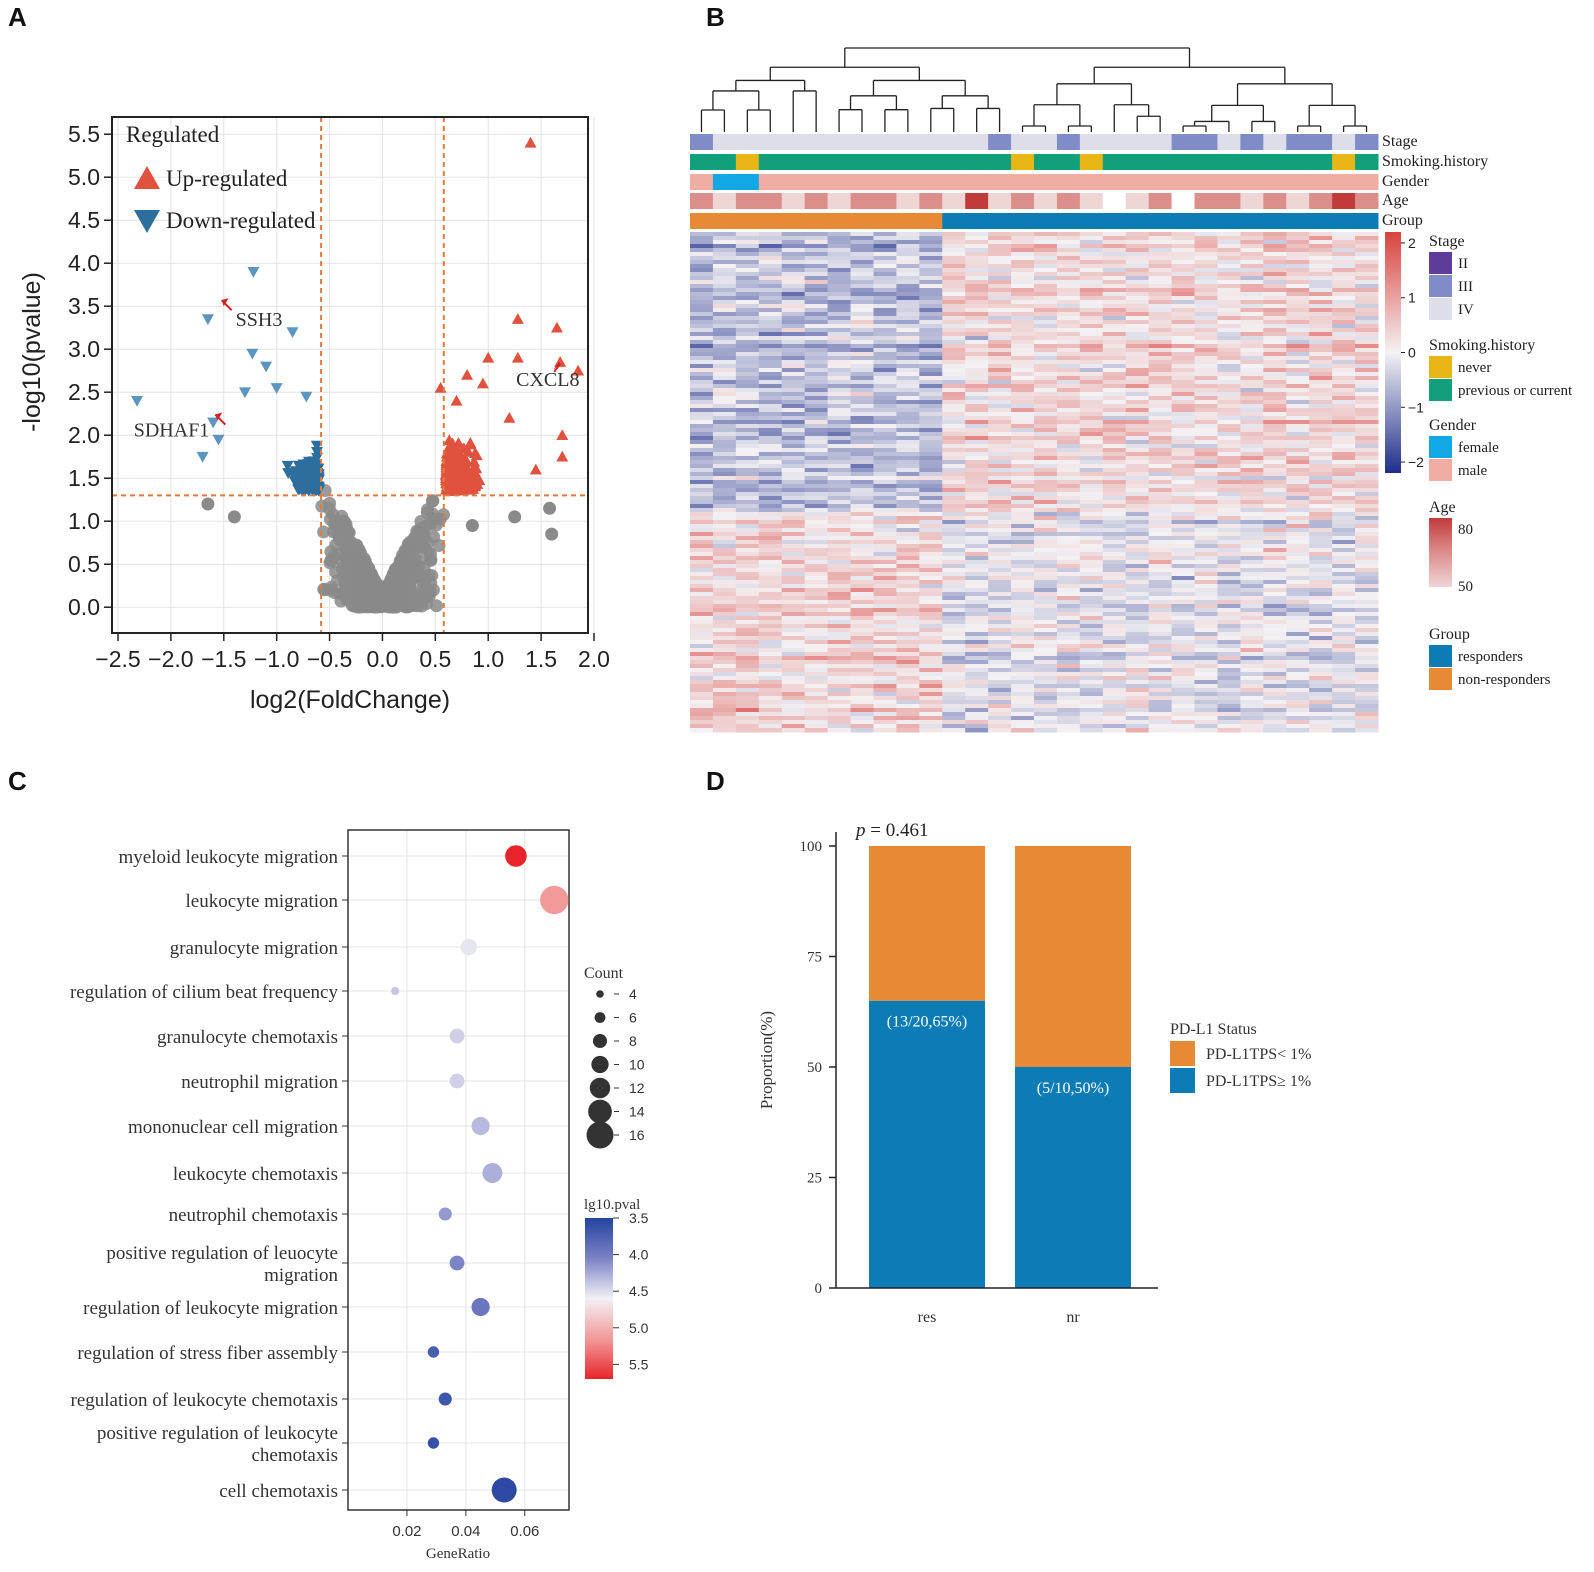 Image resolution: width=1594 pixels, height=1572 pixels. What do you see at coordinates (227, 178) in the screenshot?
I see `legend-up-label: Up-regulated` at bounding box center [227, 178].